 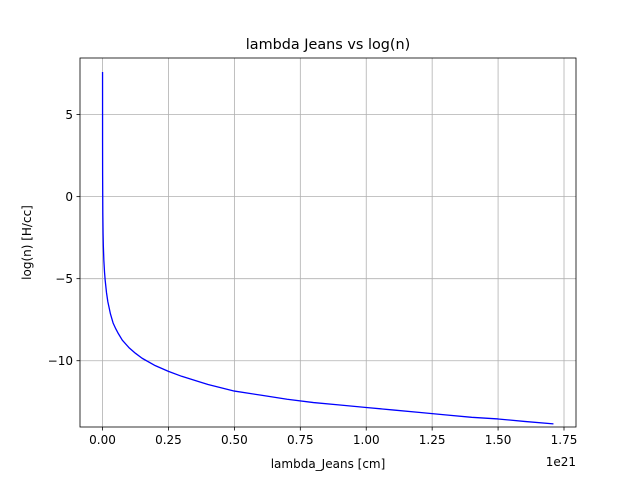 What do you see at coordinates (564, 440) in the screenshot?
I see `x-tick-label: 1.75` at bounding box center [564, 440].